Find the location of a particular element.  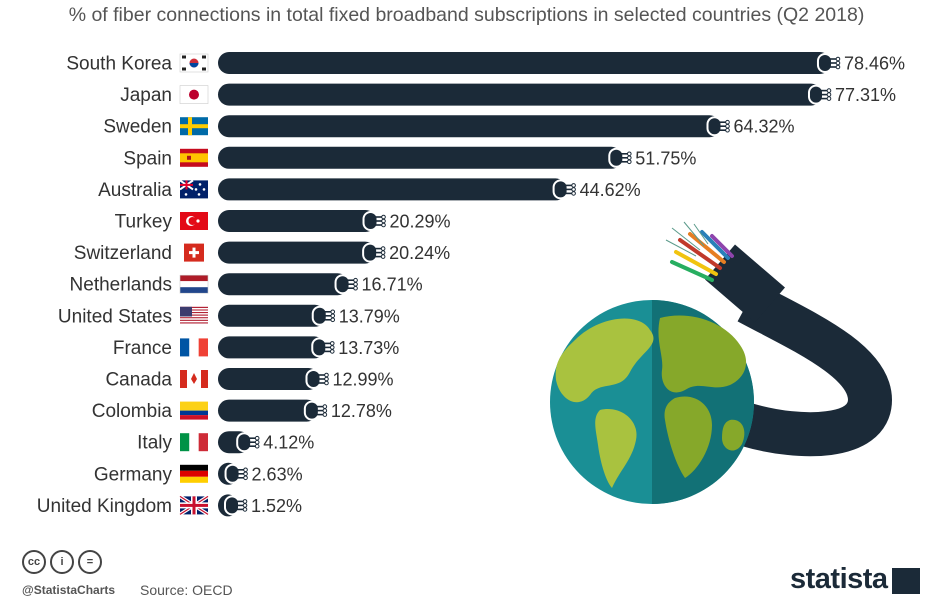

flag-france-icon is located at coordinates (194, 347).